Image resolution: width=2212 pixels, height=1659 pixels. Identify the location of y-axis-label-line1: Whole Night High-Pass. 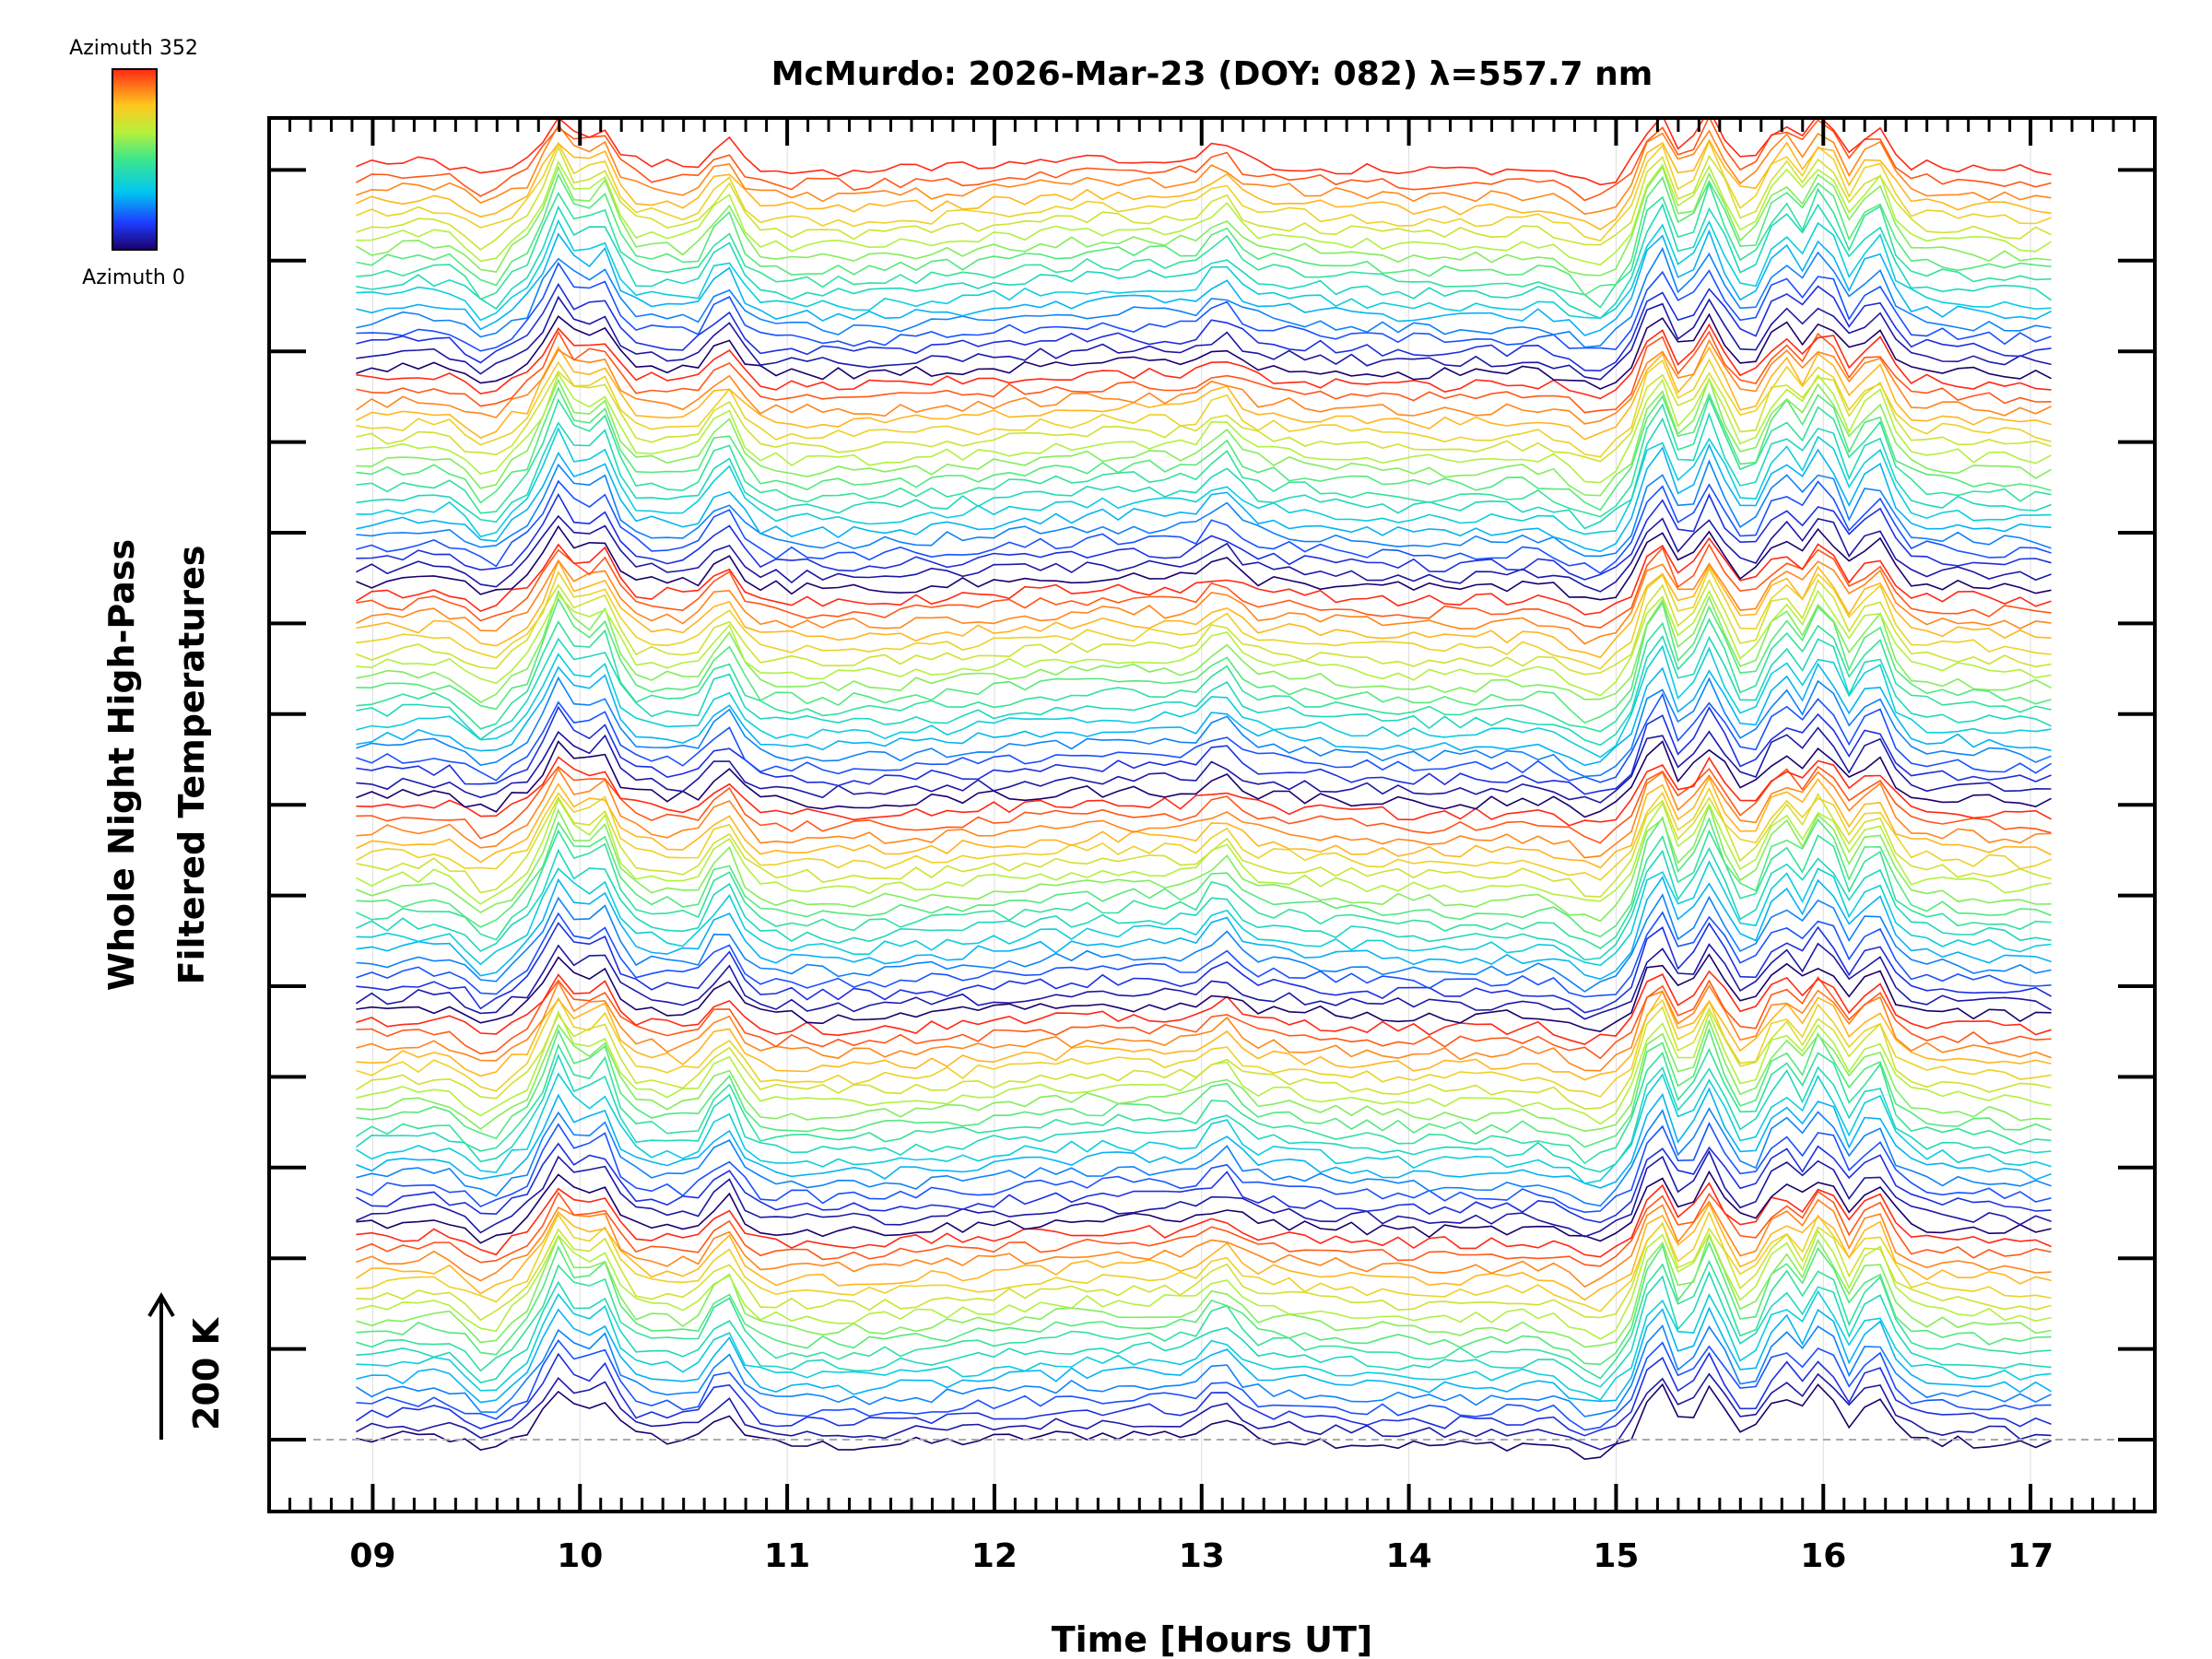
(121, 765).